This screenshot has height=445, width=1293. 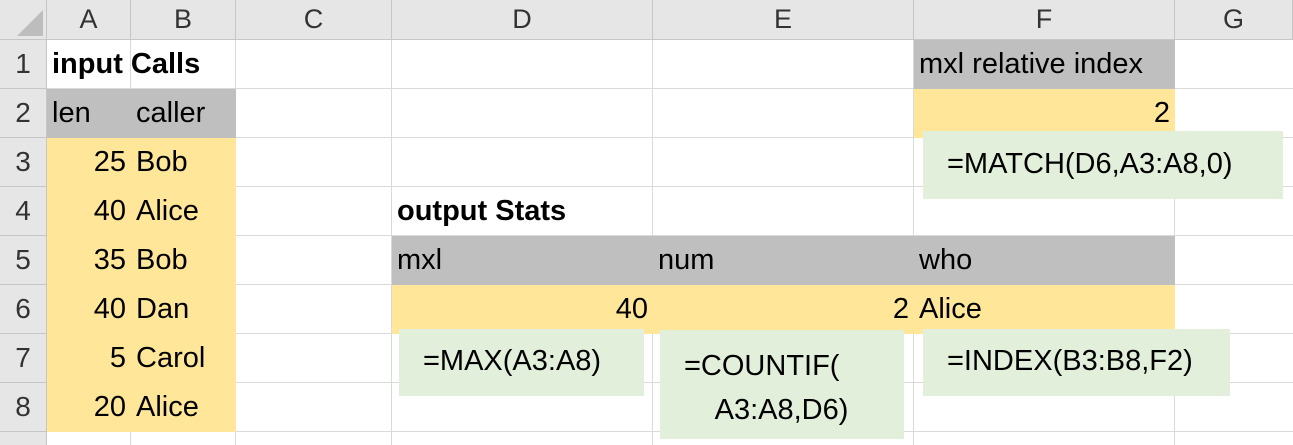 What do you see at coordinates (141, 285) in the screenshot?
I see `input-data-fill` at bounding box center [141, 285].